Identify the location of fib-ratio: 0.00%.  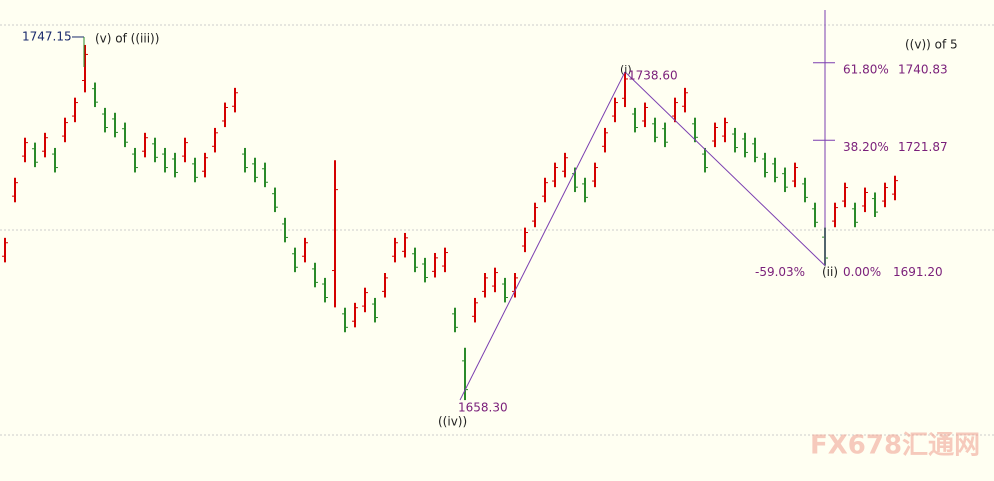
(862, 272).